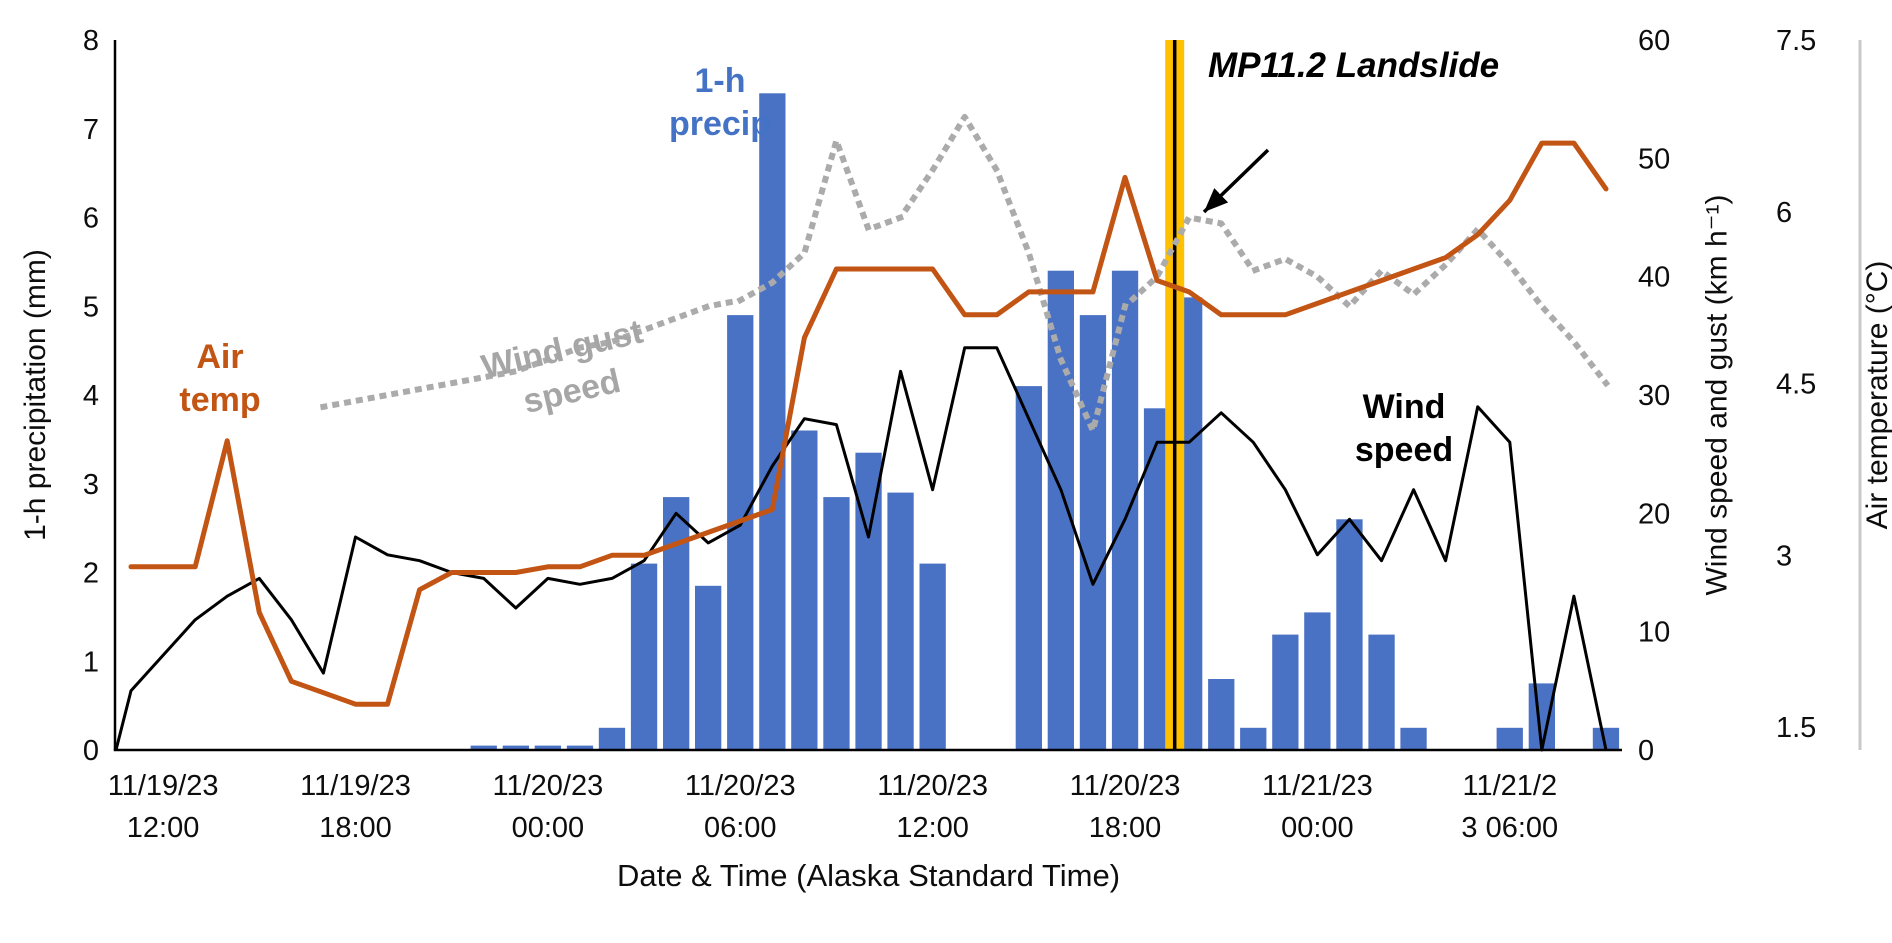 The image size is (1892, 943). I want to click on svg-text: 7.5, so click(1796, 41).